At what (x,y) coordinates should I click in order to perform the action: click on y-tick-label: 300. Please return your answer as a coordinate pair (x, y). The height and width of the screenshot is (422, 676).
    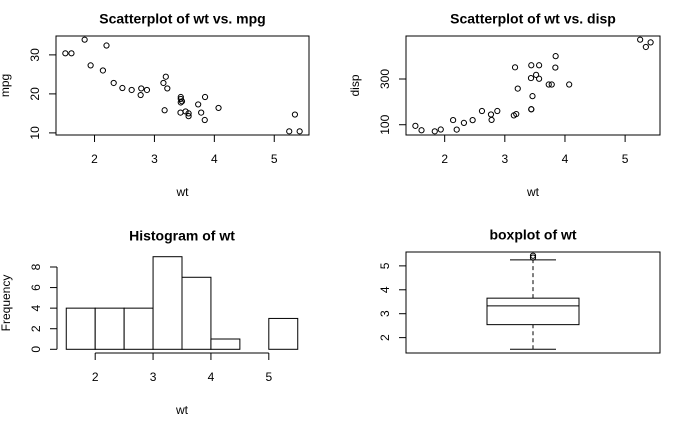
    Looking at the image, I should click on (385, 79).